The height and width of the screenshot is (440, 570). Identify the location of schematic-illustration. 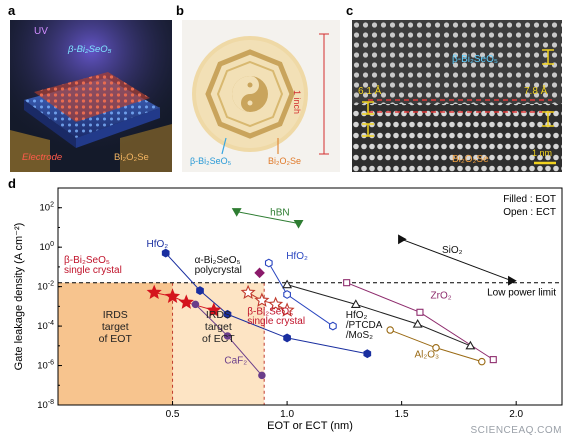
(91, 96).